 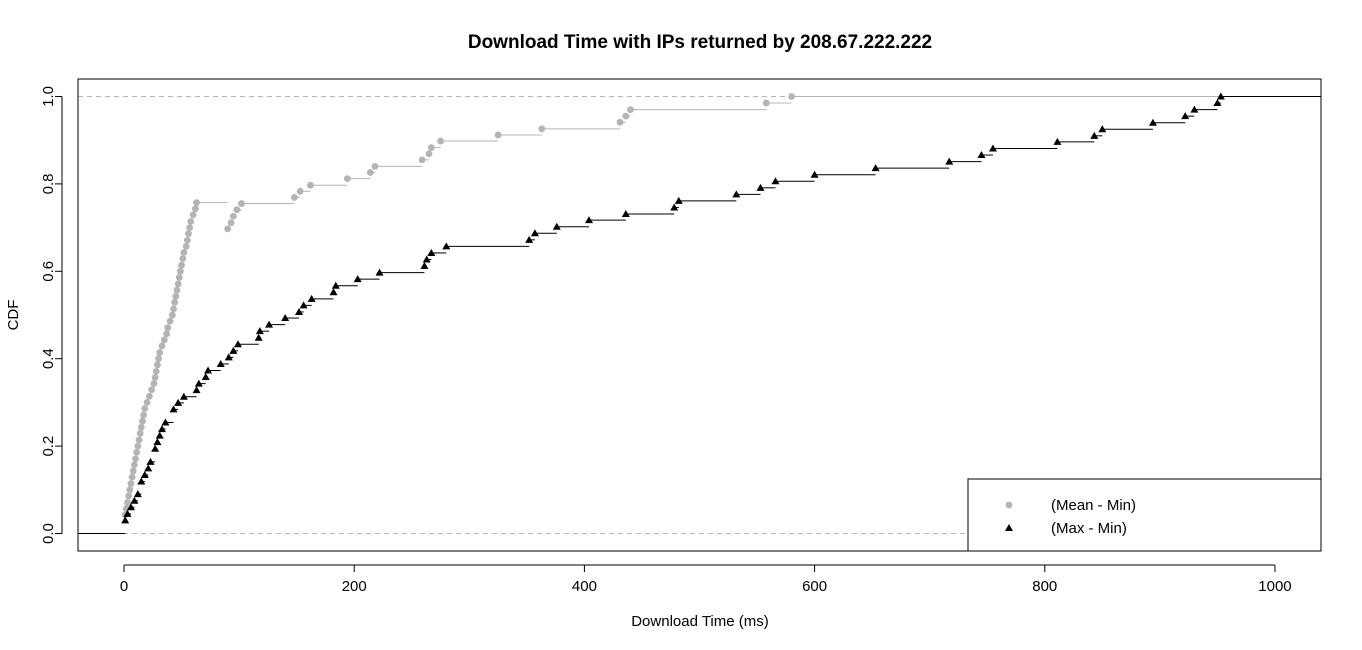 I want to click on y-axis: 0.0 0.2 0.4 0.6 0.8 1.0, so click(x=51, y=315).